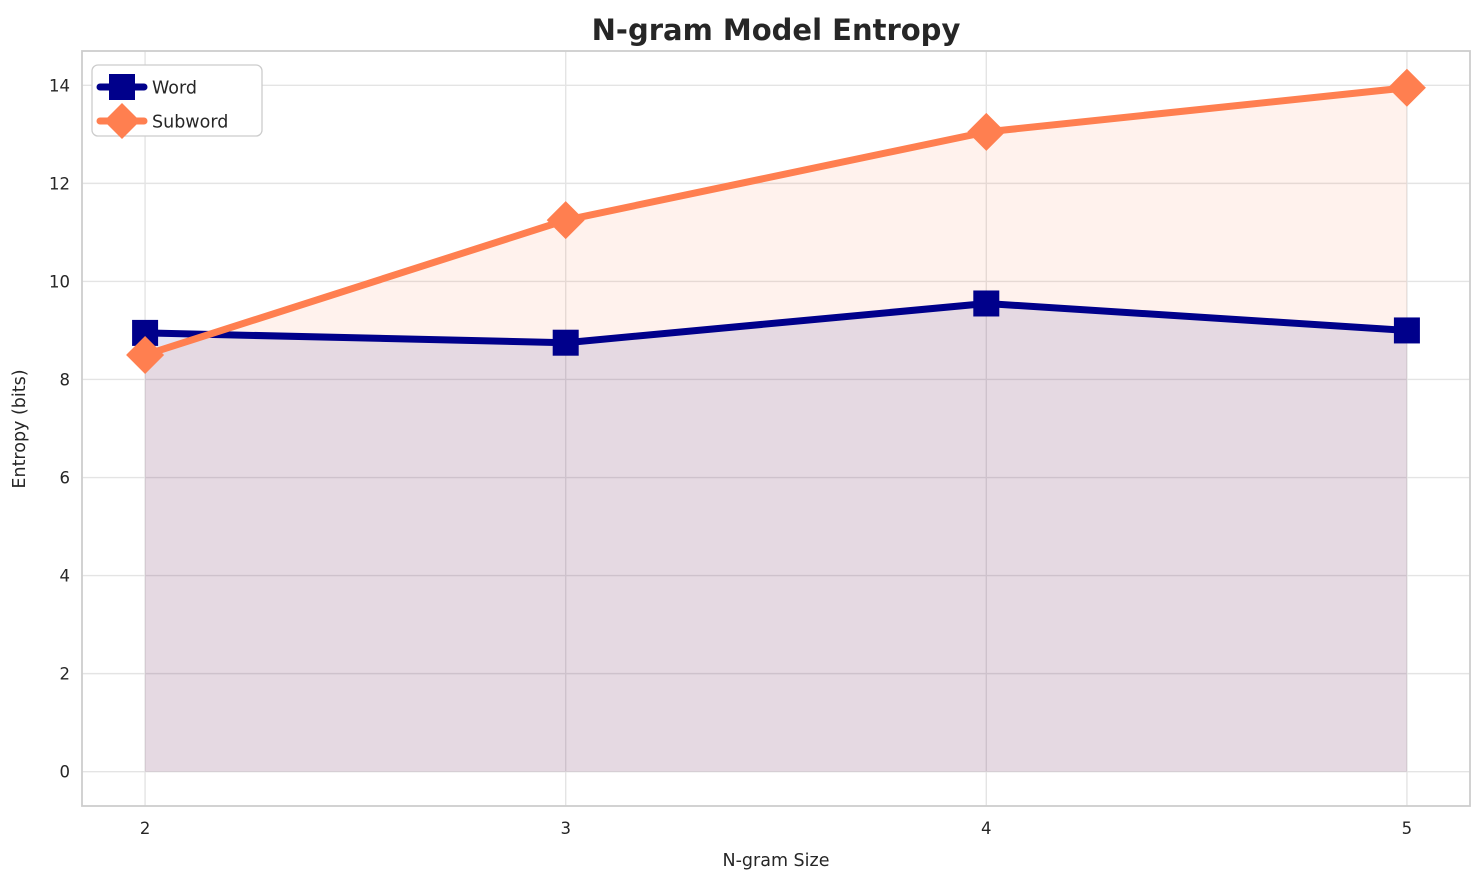 This screenshot has width=1484, height=885. I want to click on y-tick-label-14: 14, so click(59, 85).